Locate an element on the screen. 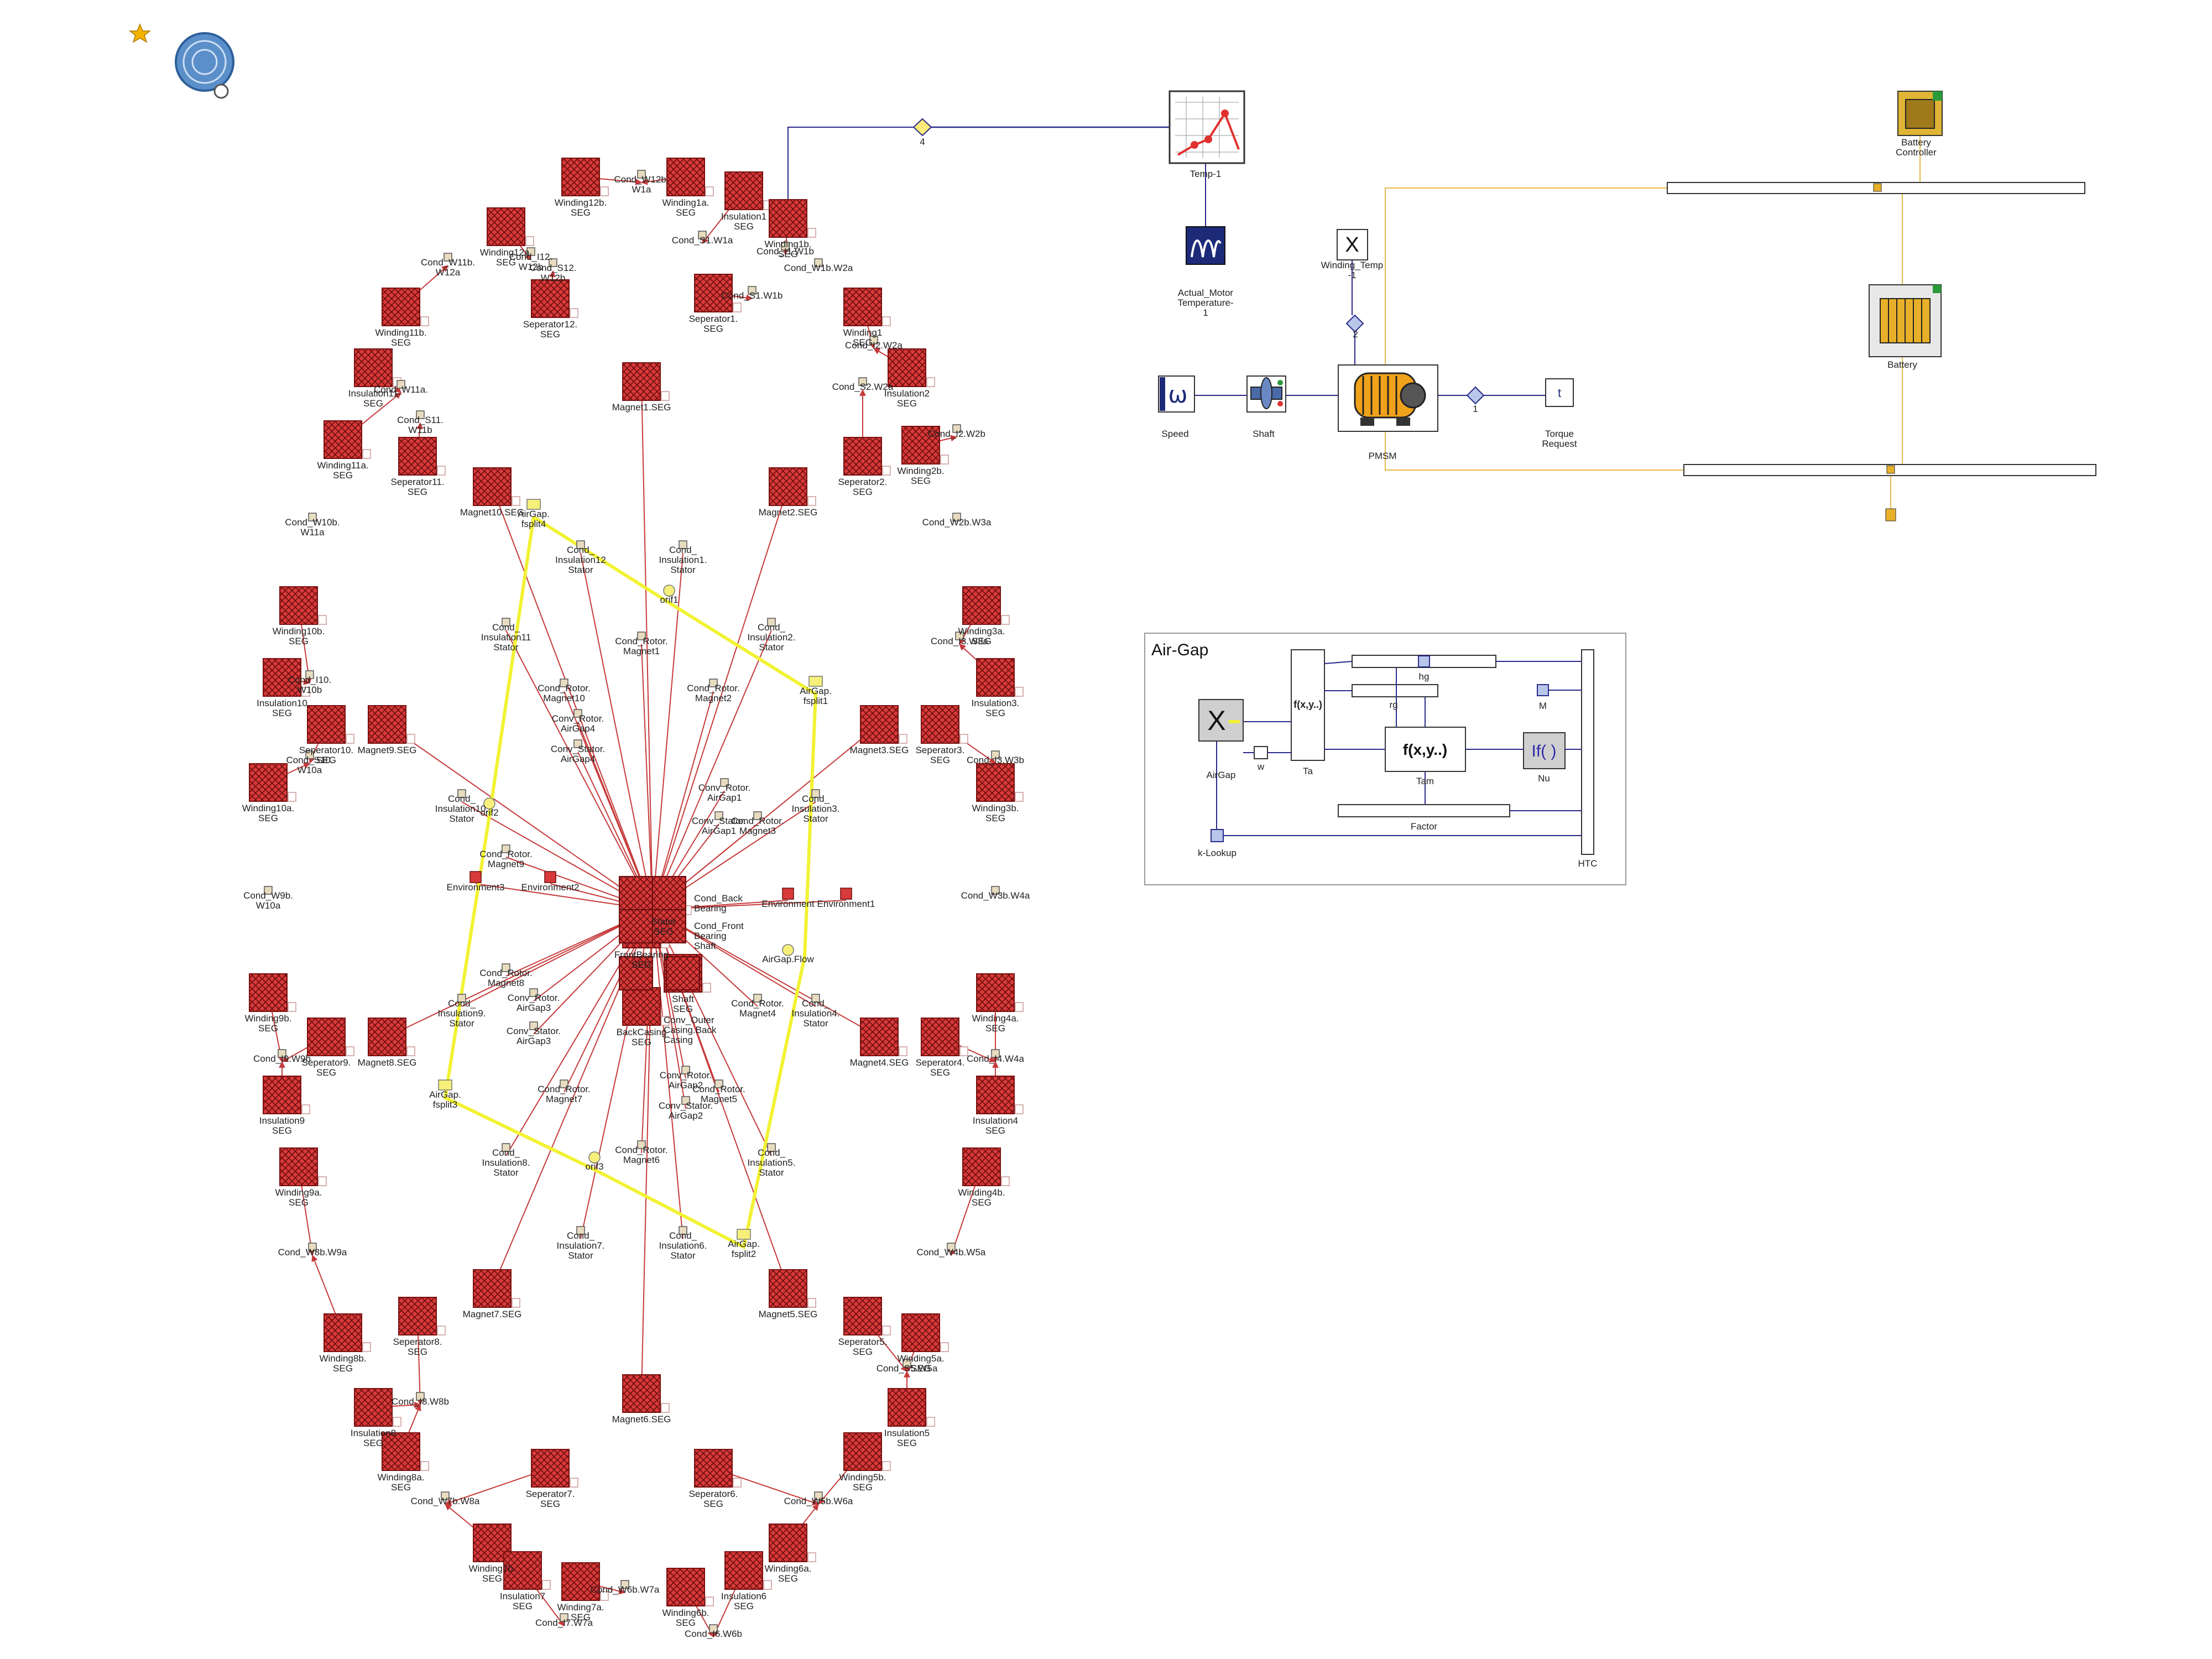 The height and width of the screenshot is (1659, 2212). htc-bar is located at coordinates (1588, 752).